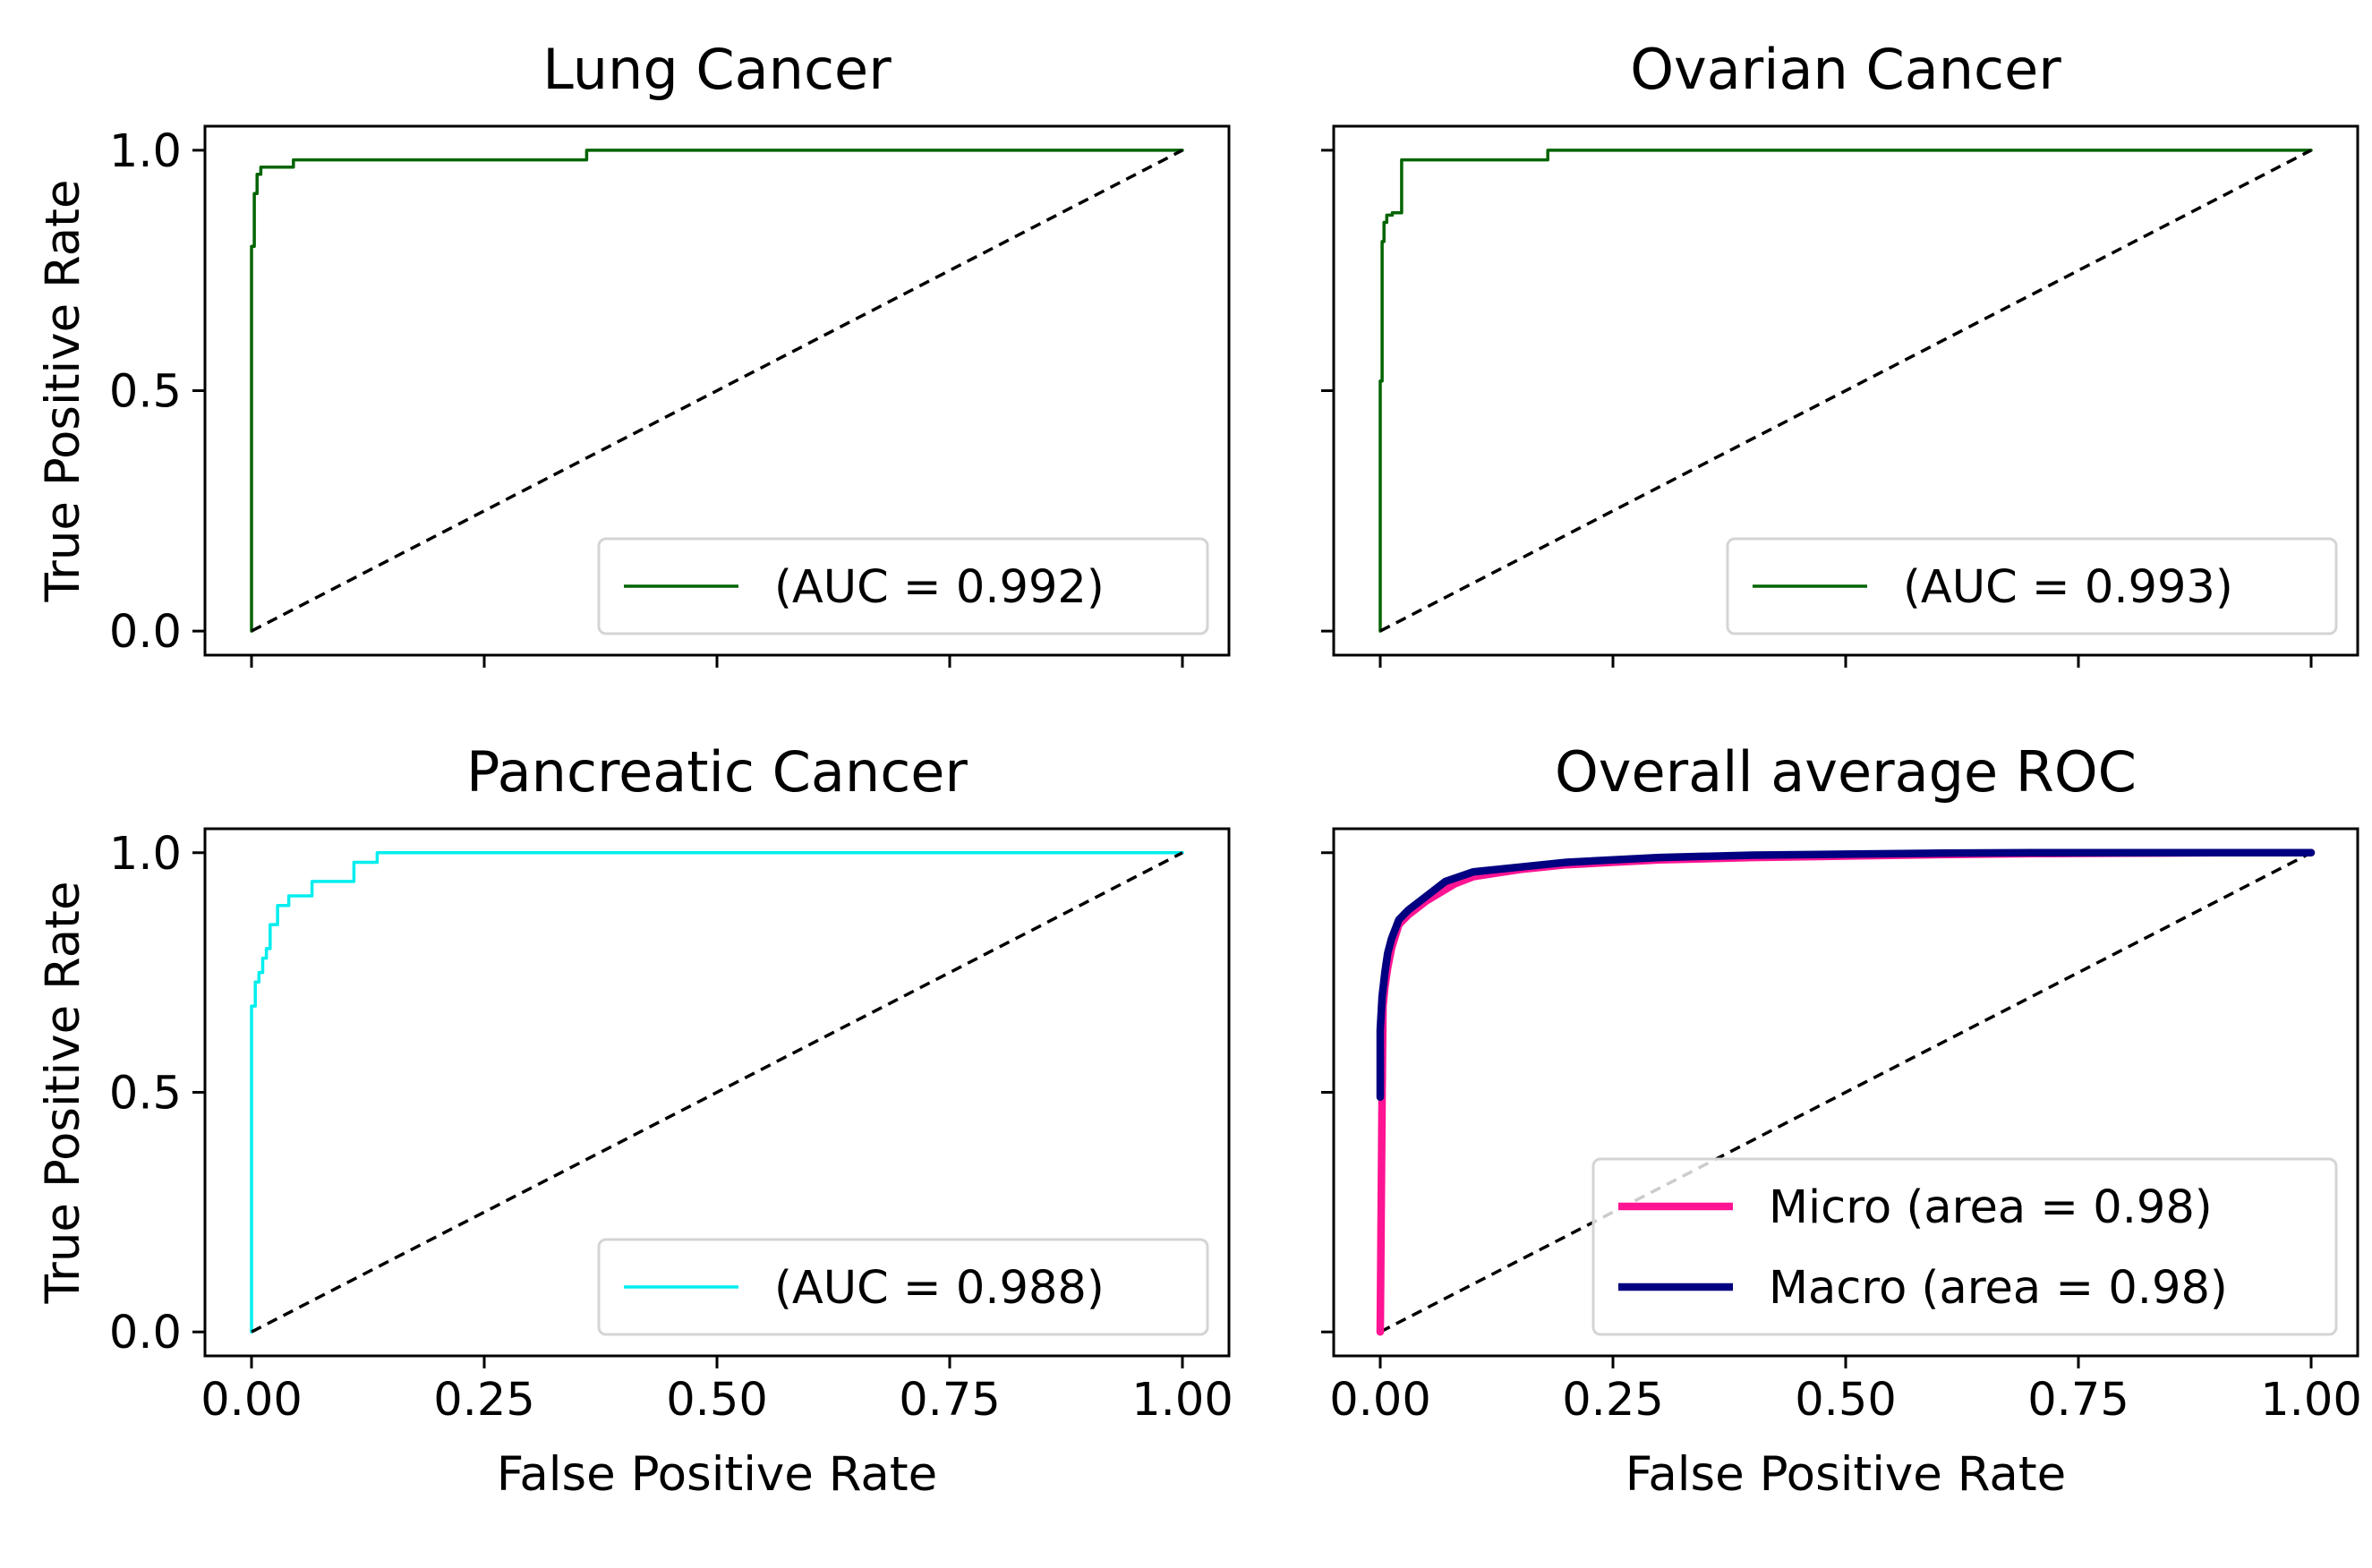 This screenshot has height=1568, width=2372. Describe the element at coordinates (717, 772) in the screenshot. I see `chart-title: Pancreatic Cancer` at that location.